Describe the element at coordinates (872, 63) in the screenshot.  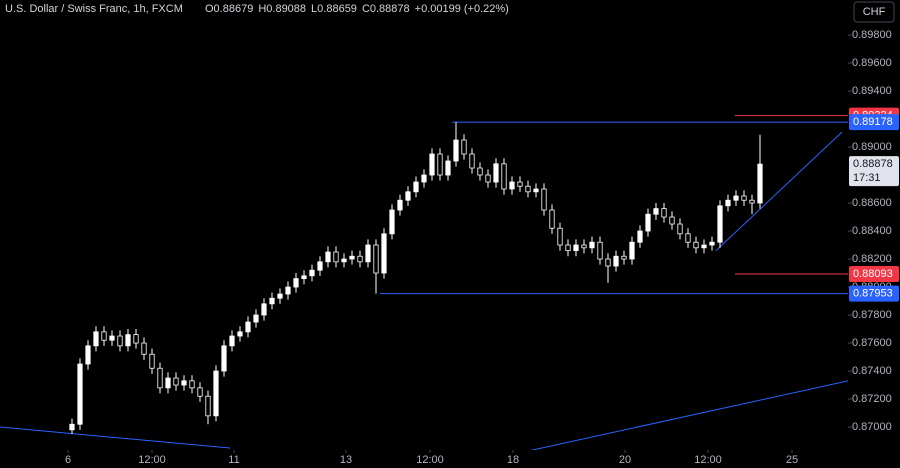
I see `y-tick-label: 0.89600` at that location.